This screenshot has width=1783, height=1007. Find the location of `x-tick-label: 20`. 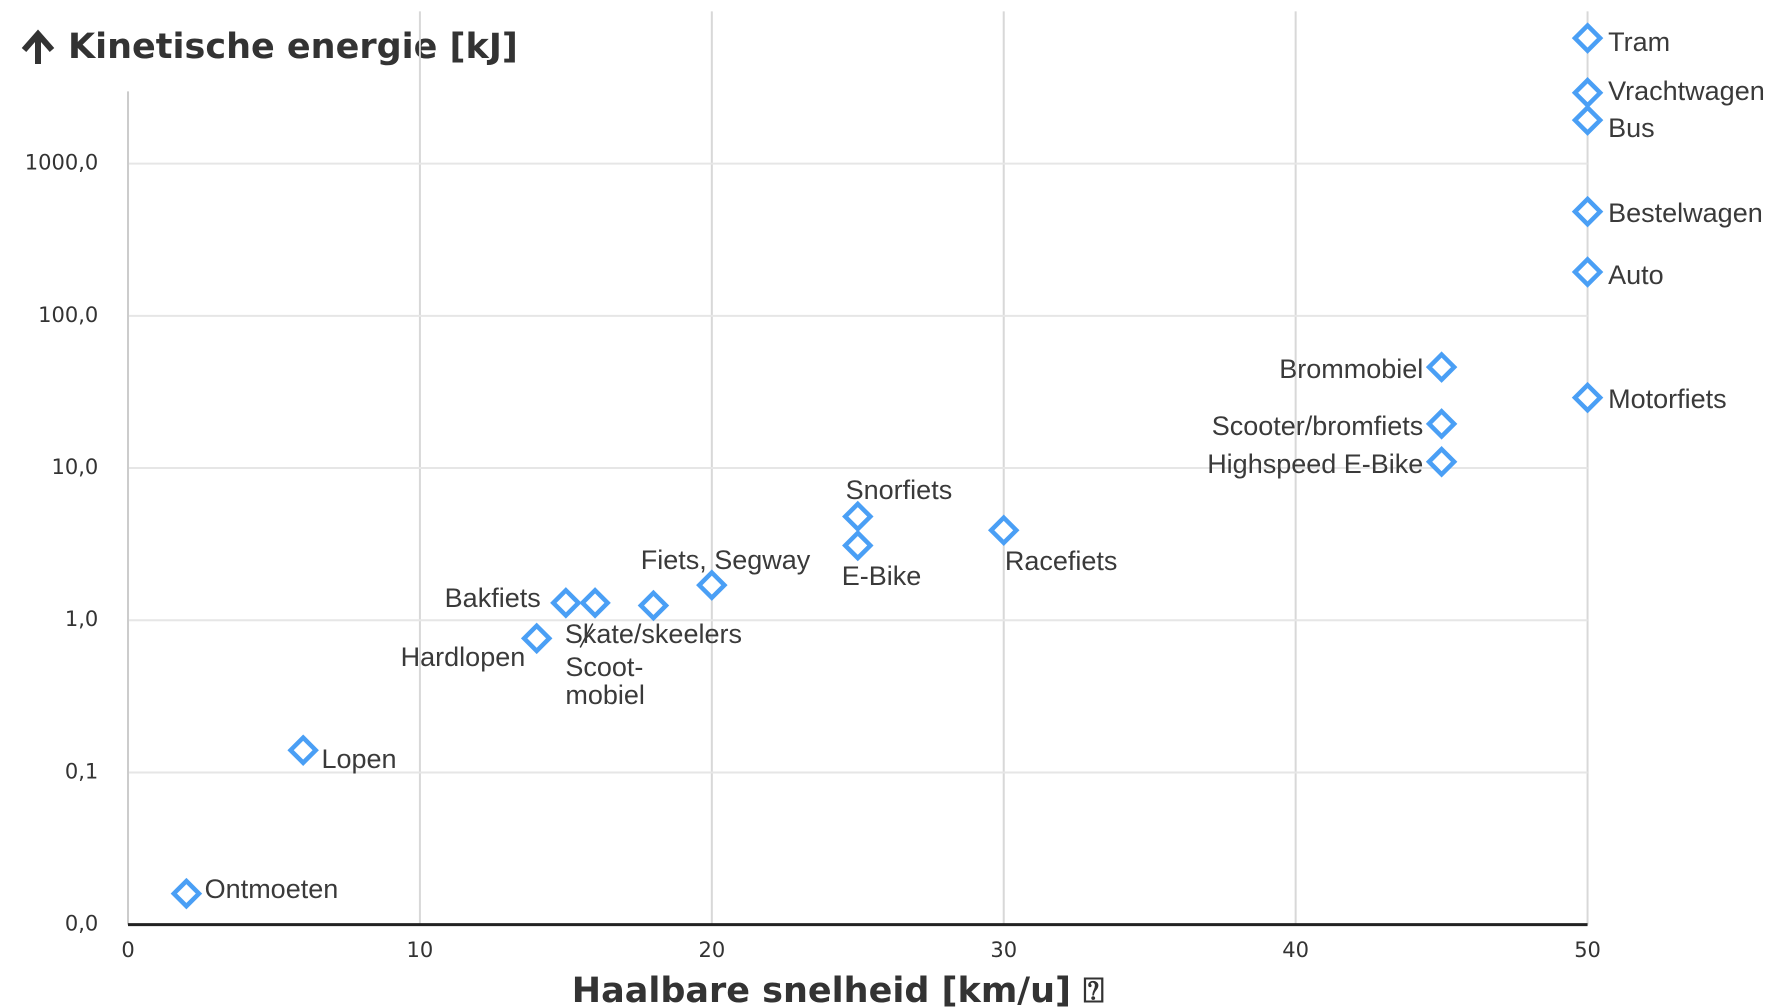

x-tick-label: 20 is located at coordinates (711, 950).